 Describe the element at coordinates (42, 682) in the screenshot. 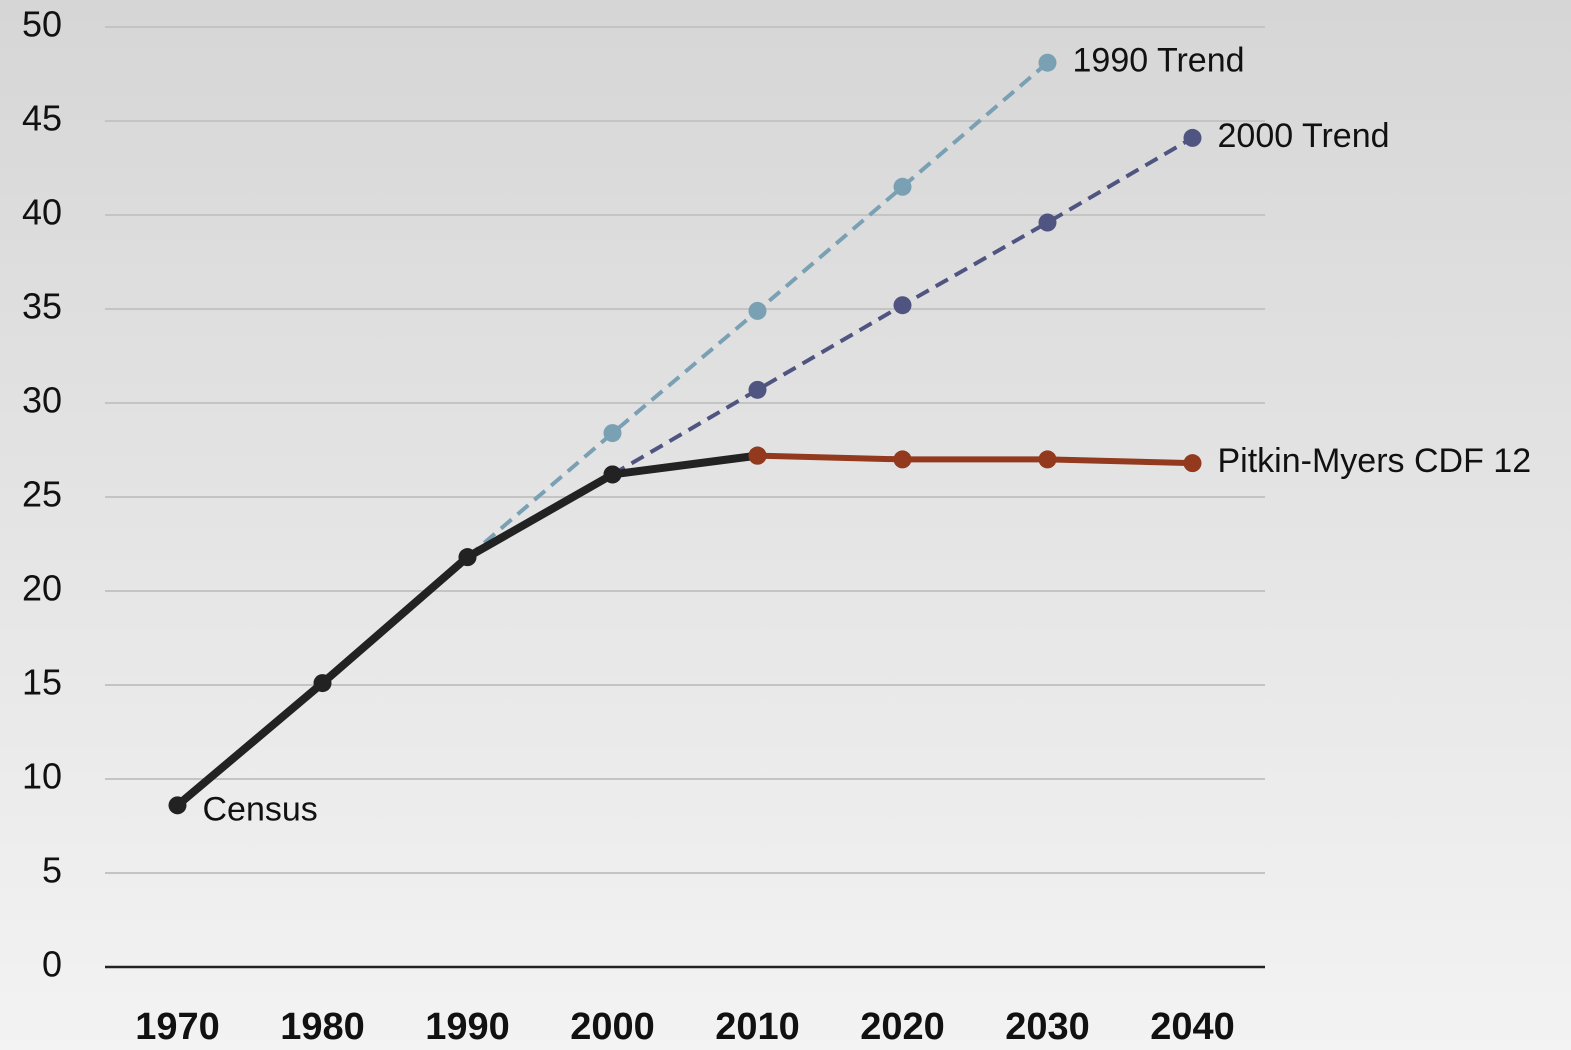

I see `y-tick-label: 15` at that location.